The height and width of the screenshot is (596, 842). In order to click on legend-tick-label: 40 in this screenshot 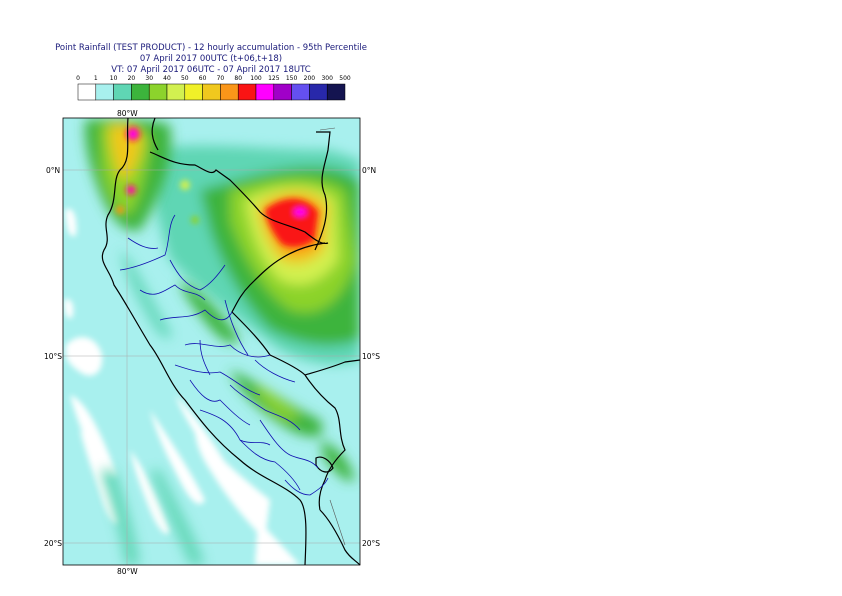, I will do `click(167, 78)`.